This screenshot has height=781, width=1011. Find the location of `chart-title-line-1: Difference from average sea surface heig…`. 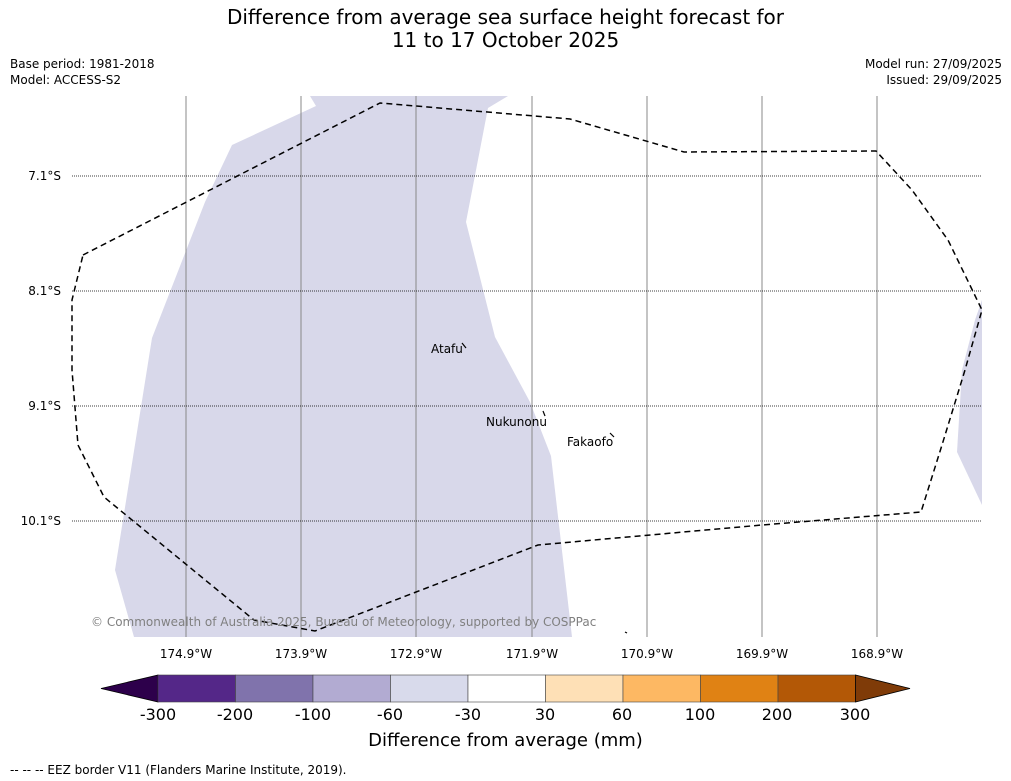

chart-title-line-1: Difference from average sea surface heig… is located at coordinates (505, 17).